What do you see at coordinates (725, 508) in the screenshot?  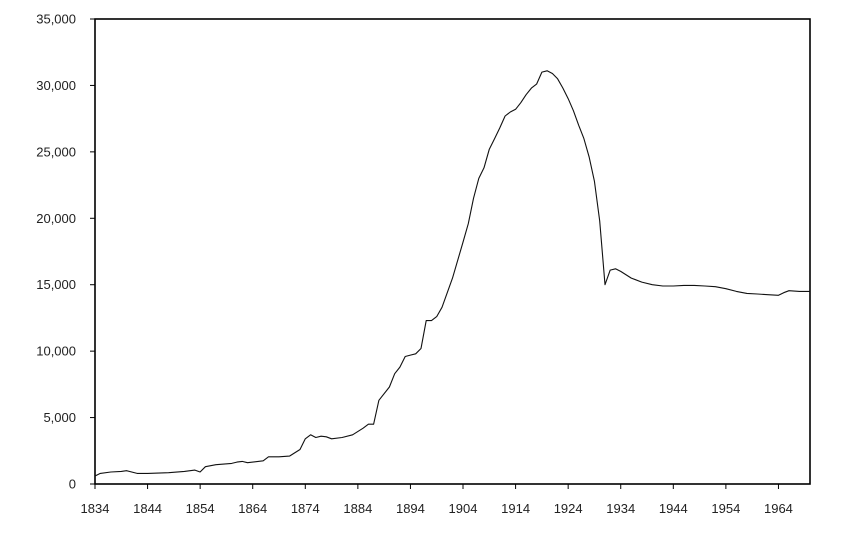 I see `x-tick-label: 1954` at bounding box center [725, 508].